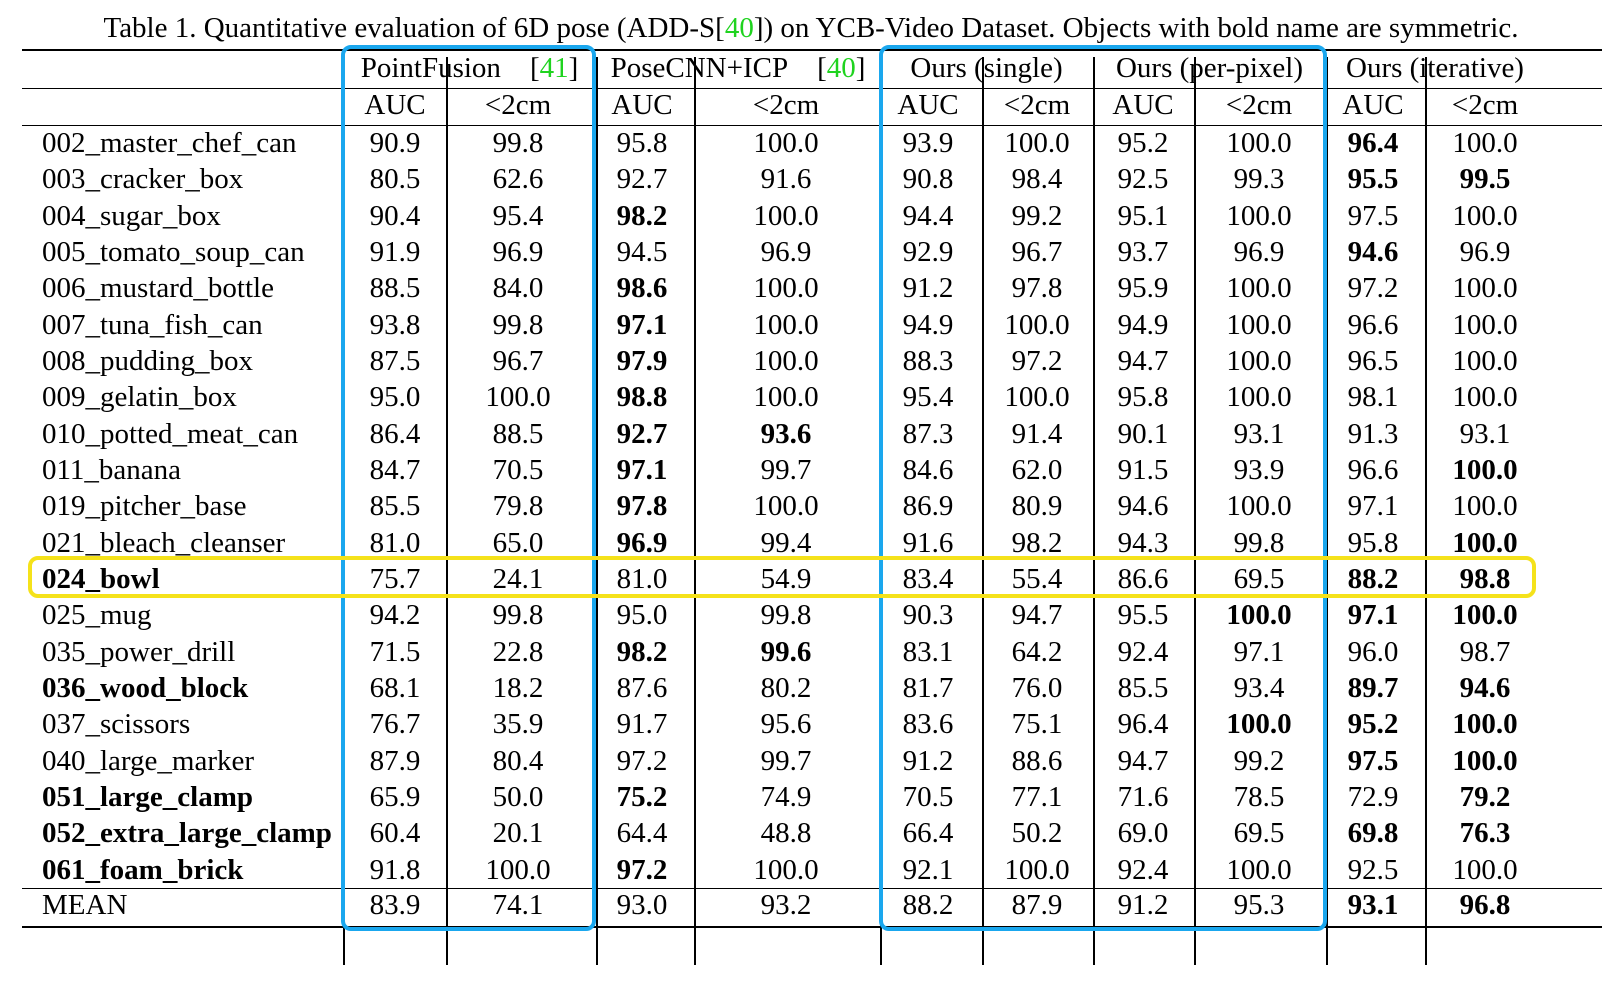  What do you see at coordinates (642, 397) in the screenshot?
I see `table-cell: 98.8` at bounding box center [642, 397].